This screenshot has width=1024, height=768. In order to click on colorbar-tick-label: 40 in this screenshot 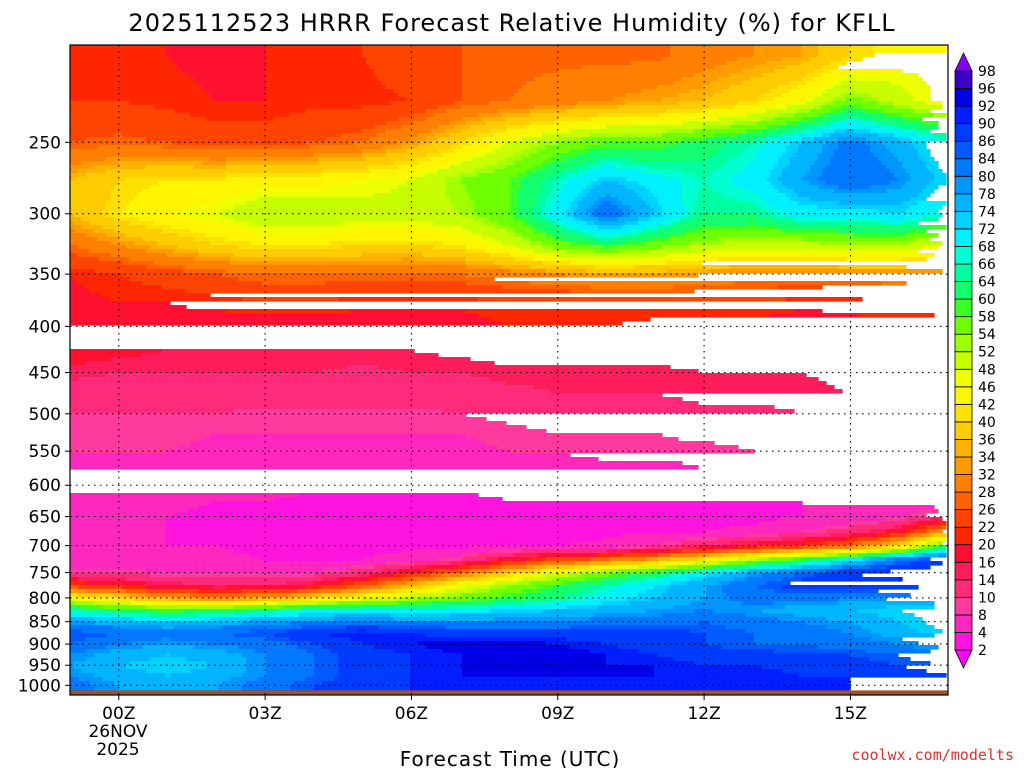, I will do `click(987, 423)`.